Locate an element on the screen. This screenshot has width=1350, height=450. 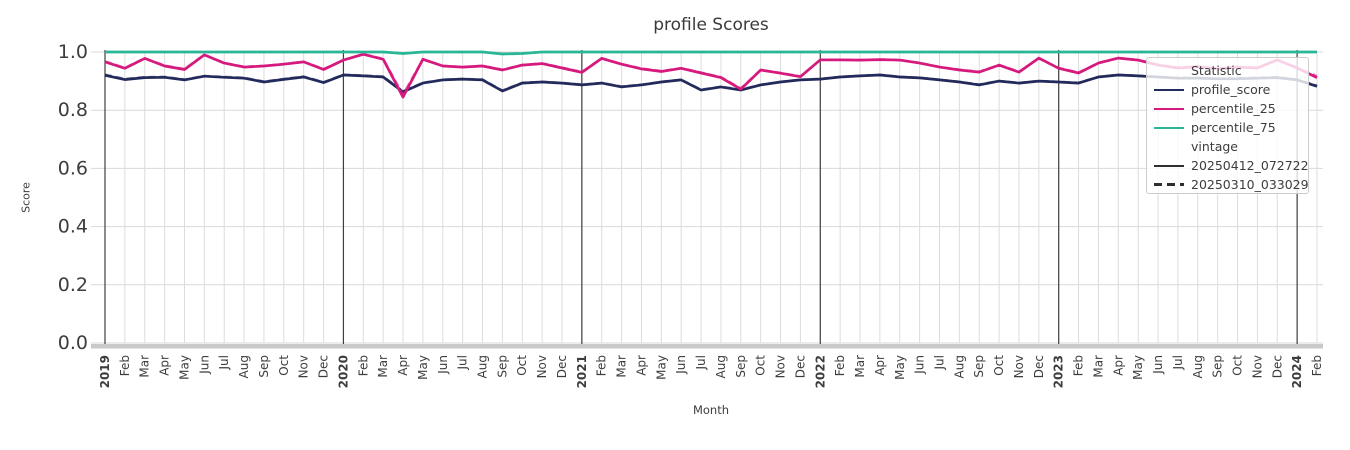
profile-score-line-swatch-icon is located at coordinates (1169, 89).